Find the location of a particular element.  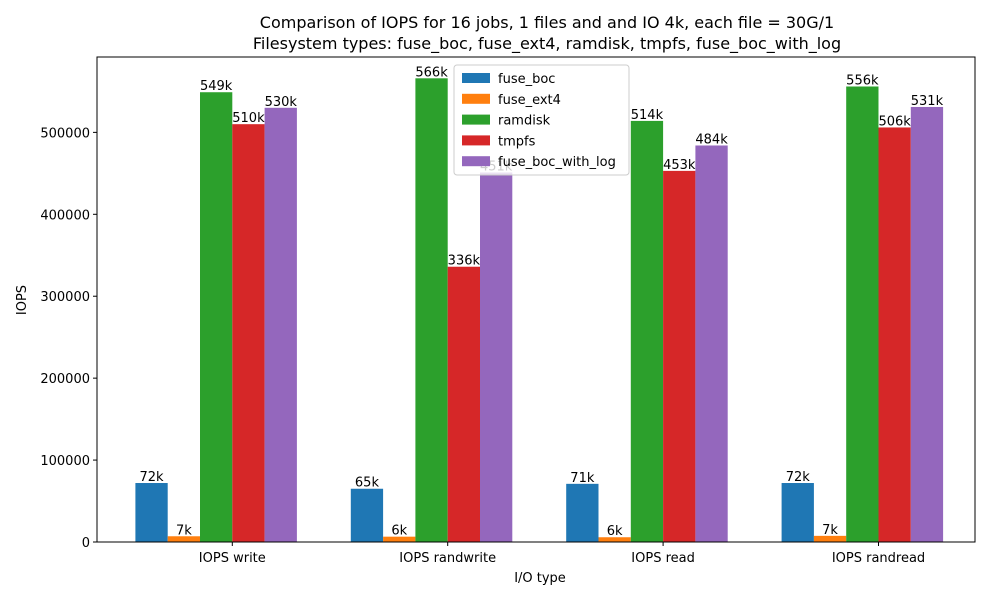

data-label: 65k is located at coordinates (367, 483).